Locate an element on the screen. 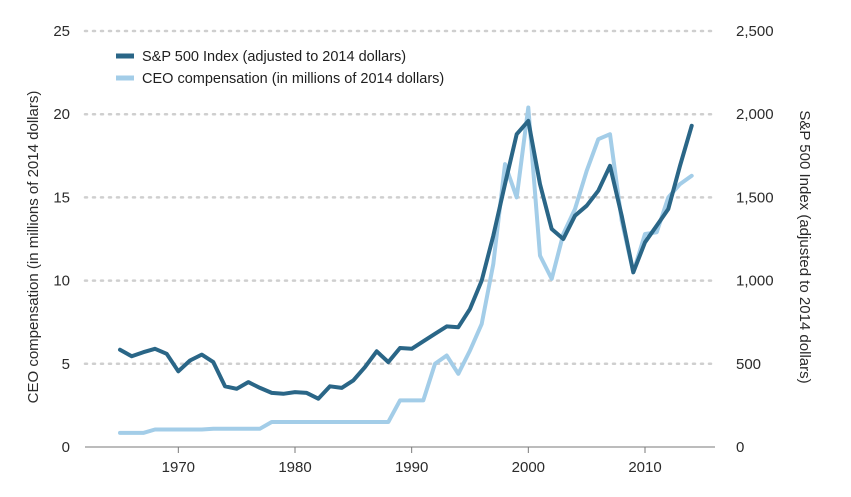 This screenshot has height=497, width=851. right-tick-label-500: 500 is located at coordinates (748, 364).